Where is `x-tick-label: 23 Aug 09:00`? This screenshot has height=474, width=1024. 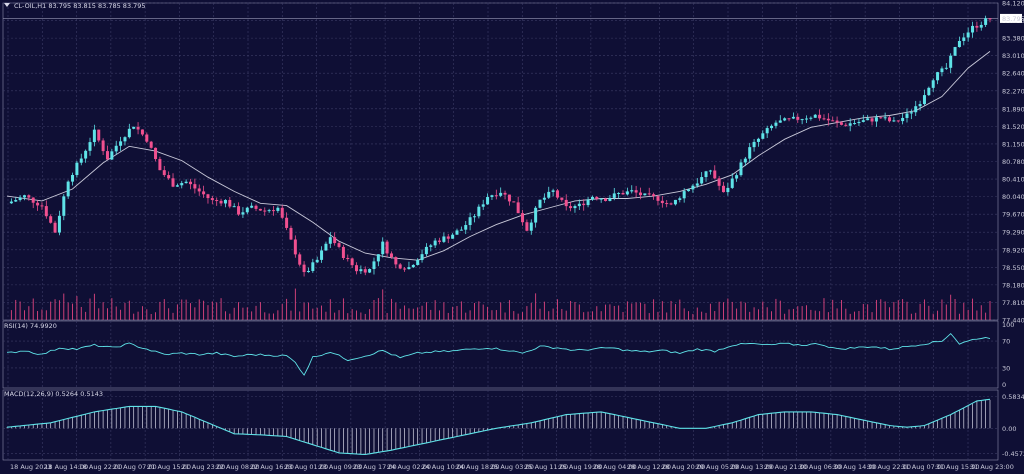 x-tick-label: 23 Aug 09:00 is located at coordinates (341, 467).